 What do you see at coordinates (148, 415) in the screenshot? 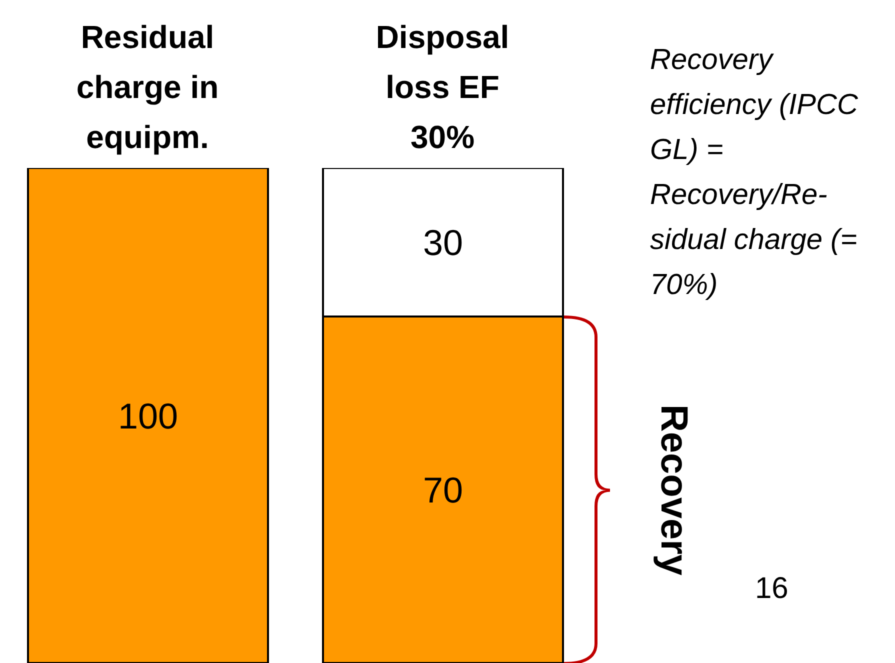
I see `data-label: 100` at bounding box center [148, 415].